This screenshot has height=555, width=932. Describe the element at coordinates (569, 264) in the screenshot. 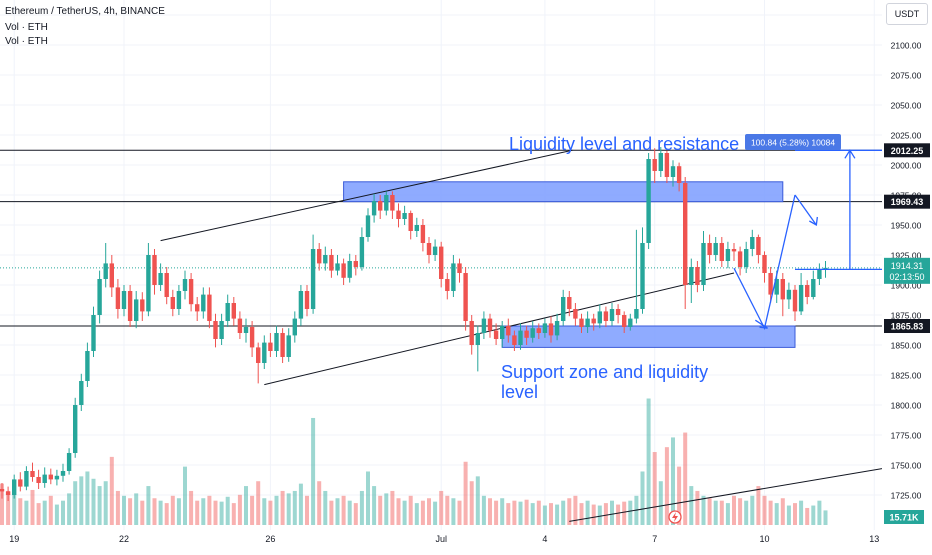

I see `zones` at that location.